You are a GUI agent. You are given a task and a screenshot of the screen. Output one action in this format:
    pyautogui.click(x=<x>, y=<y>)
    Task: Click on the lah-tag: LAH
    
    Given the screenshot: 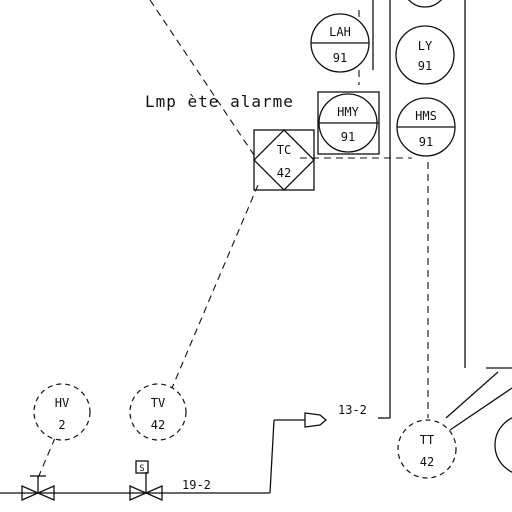 What is the action you would take?
    pyautogui.click(x=340, y=32)
    